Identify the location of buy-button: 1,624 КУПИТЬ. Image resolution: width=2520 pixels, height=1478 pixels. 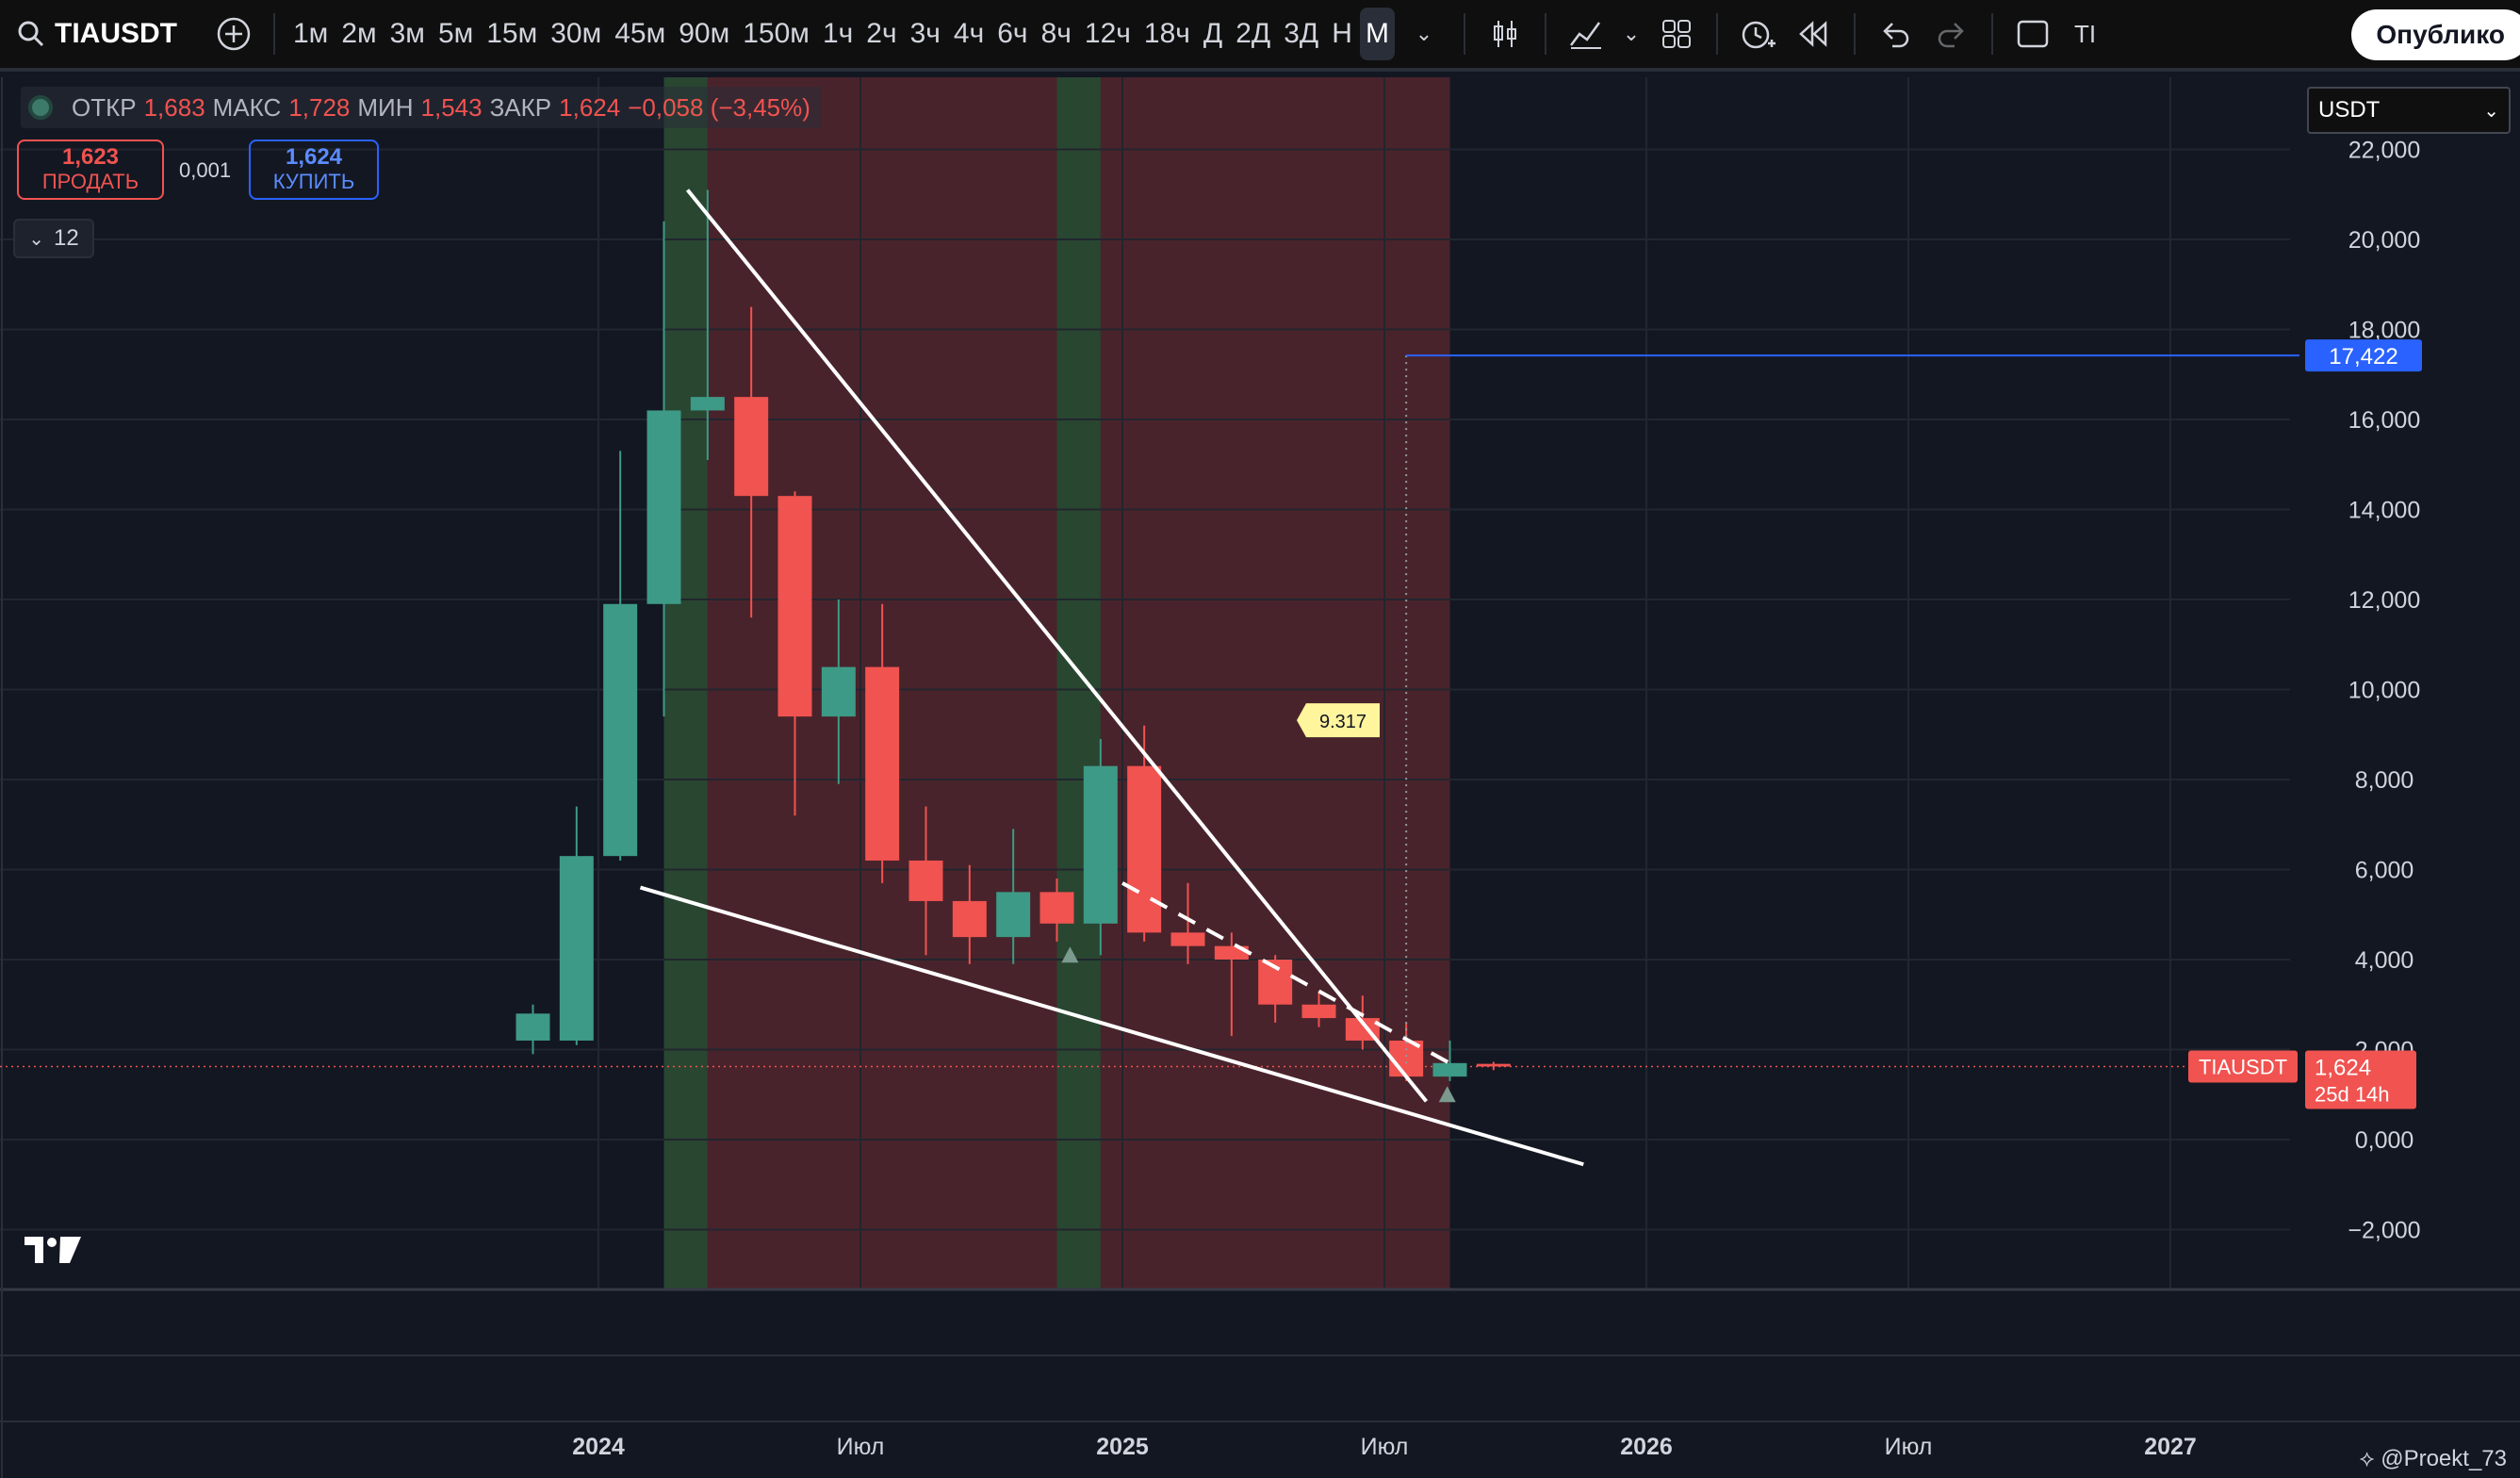
(314, 170).